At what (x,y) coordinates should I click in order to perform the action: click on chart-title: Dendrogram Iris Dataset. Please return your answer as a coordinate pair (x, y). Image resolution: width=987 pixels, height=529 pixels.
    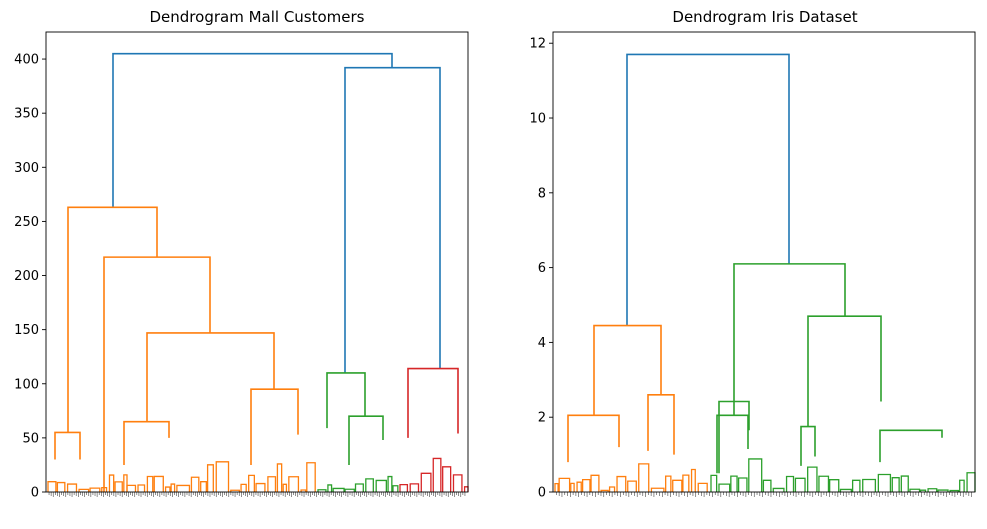
    Looking at the image, I should click on (764, 17).